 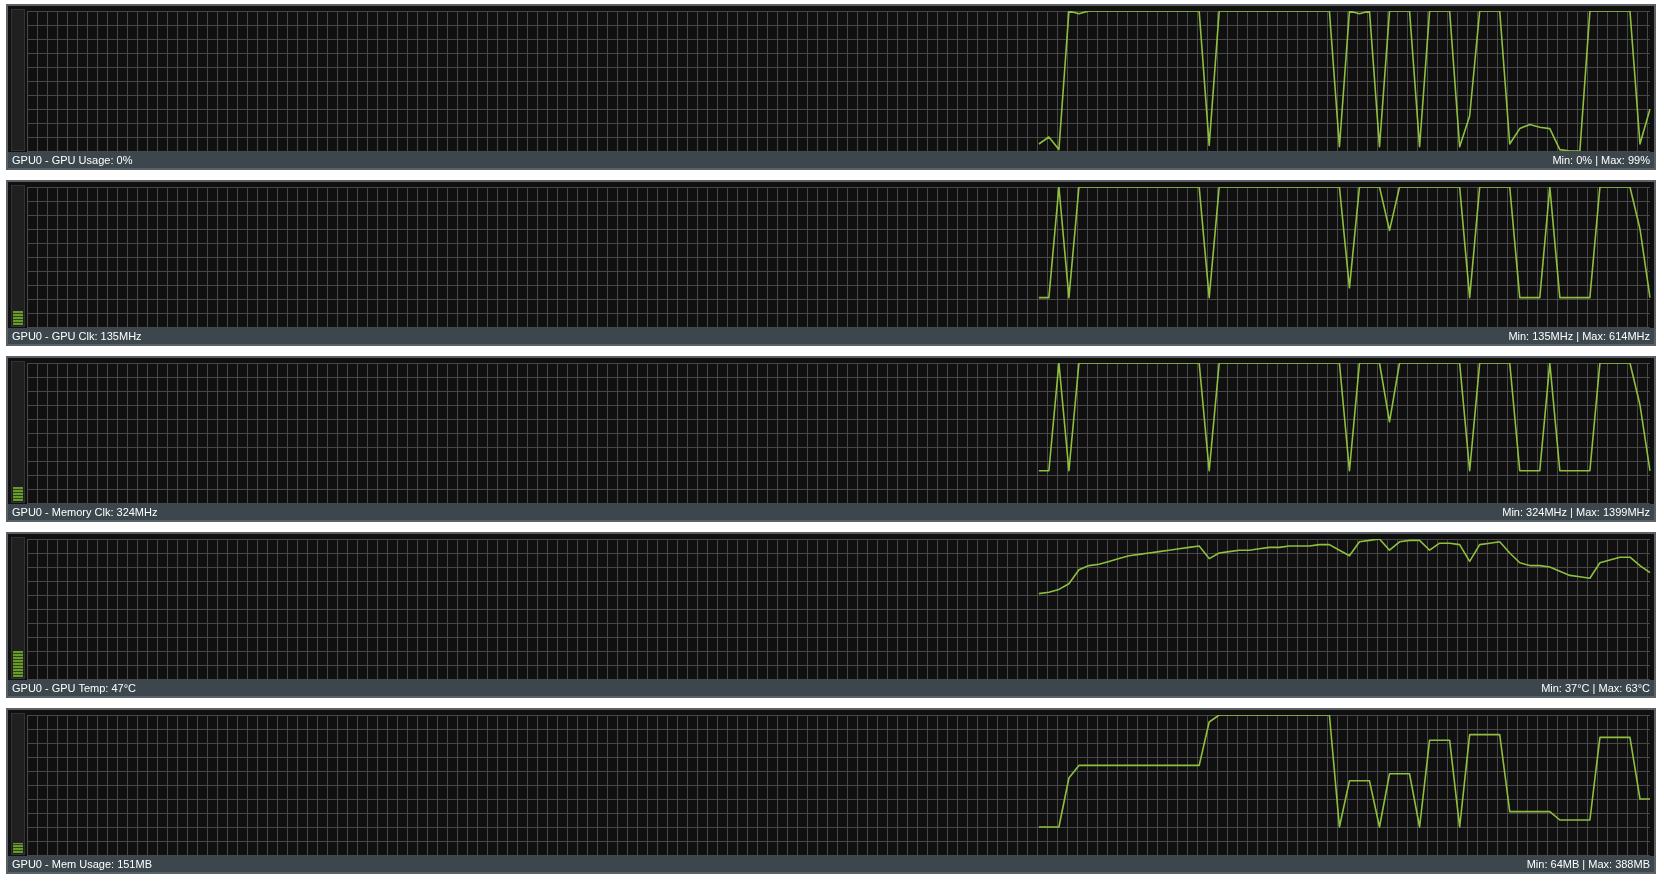 What do you see at coordinates (1588, 864) in the screenshot?
I see `text: Min: 64MB | Max: 388MB` at bounding box center [1588, 864].